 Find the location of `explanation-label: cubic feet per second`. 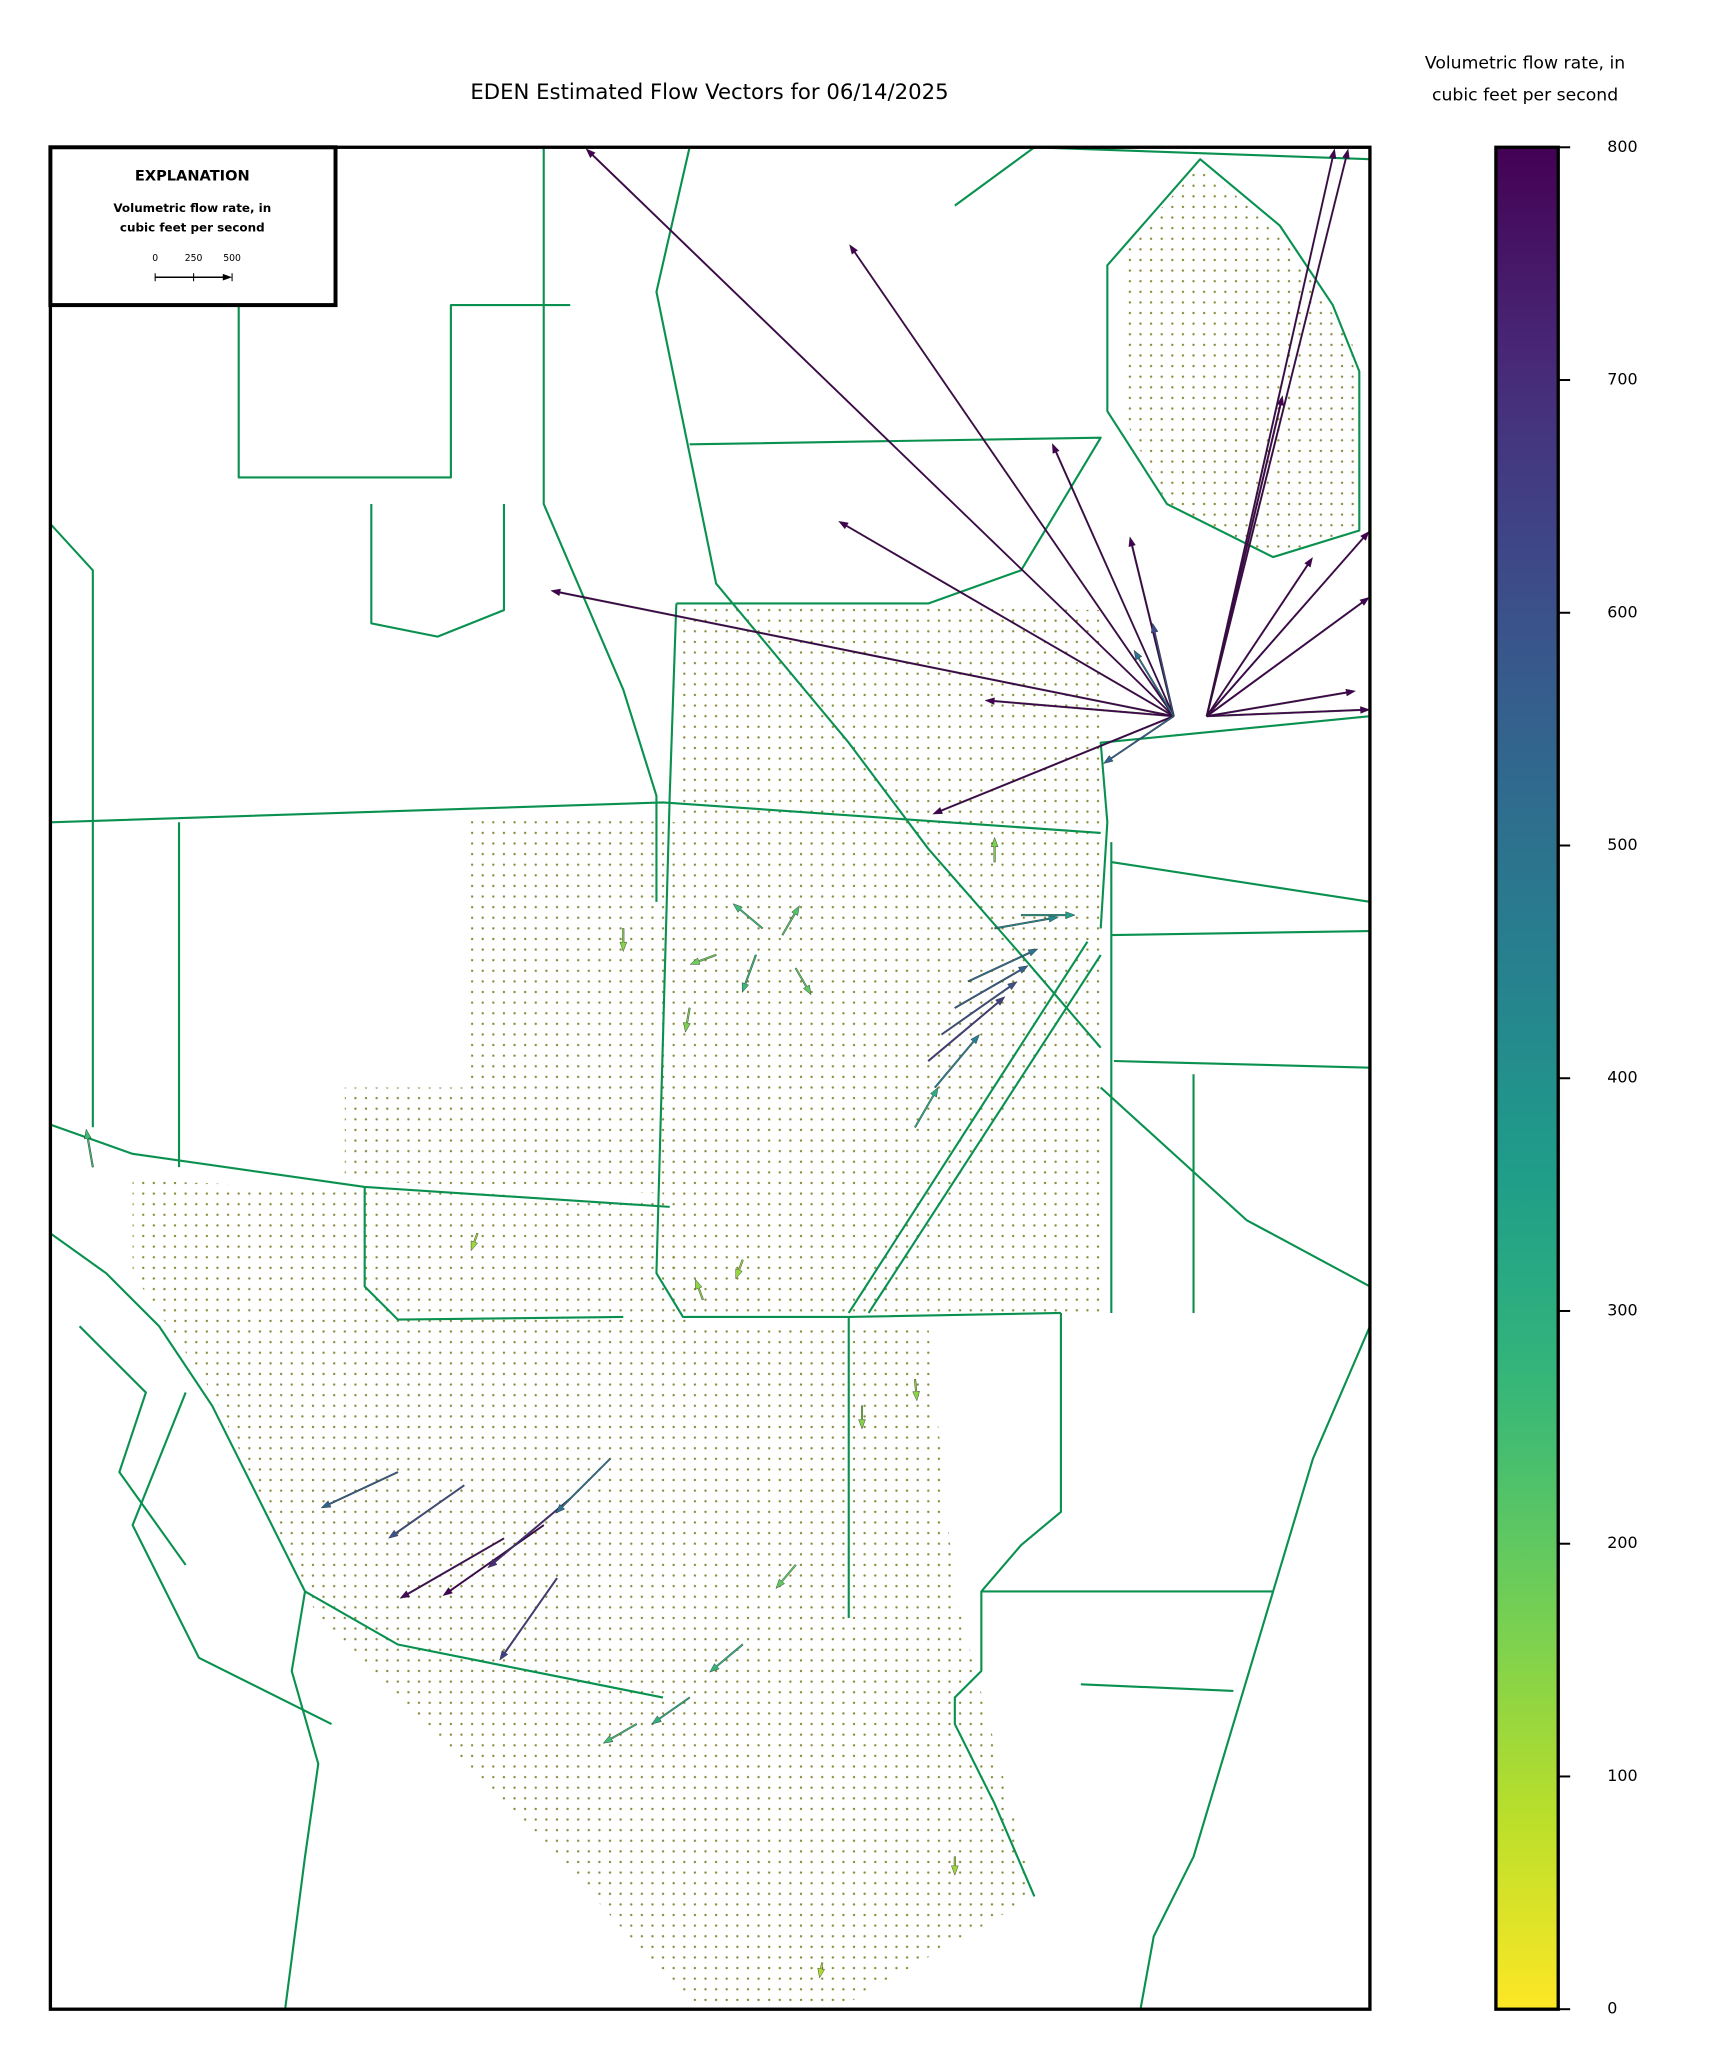

explanation-label: cubic feet per second is located at coordinates (192, 228).